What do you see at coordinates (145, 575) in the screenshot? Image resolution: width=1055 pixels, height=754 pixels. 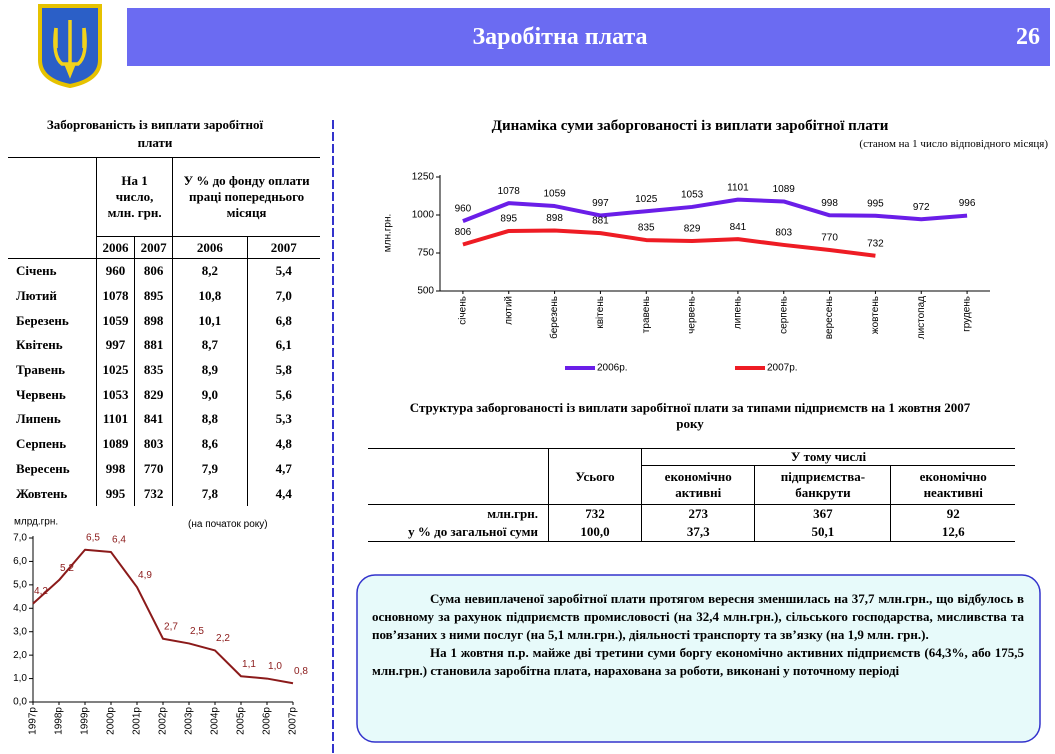 I see `data-label: 4,9` at bounding box center [145, 575].